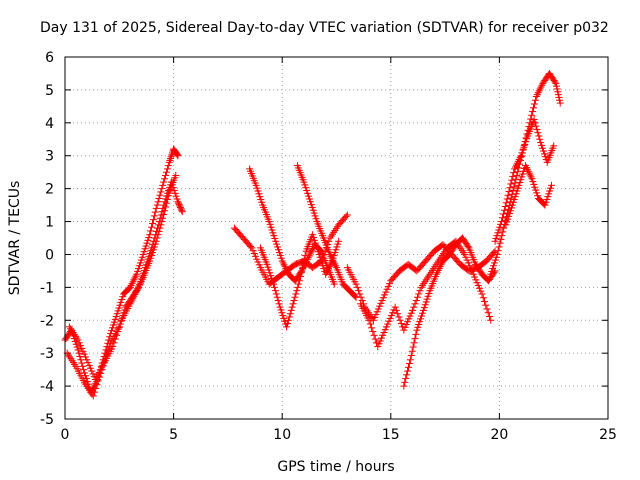 Image resolution: width=640 pixels, height=480 pixels. What do you see at coordinates (47, 354) in the screenshot?
I see `y-tick-label: -3` at bounding box center [47, 354].